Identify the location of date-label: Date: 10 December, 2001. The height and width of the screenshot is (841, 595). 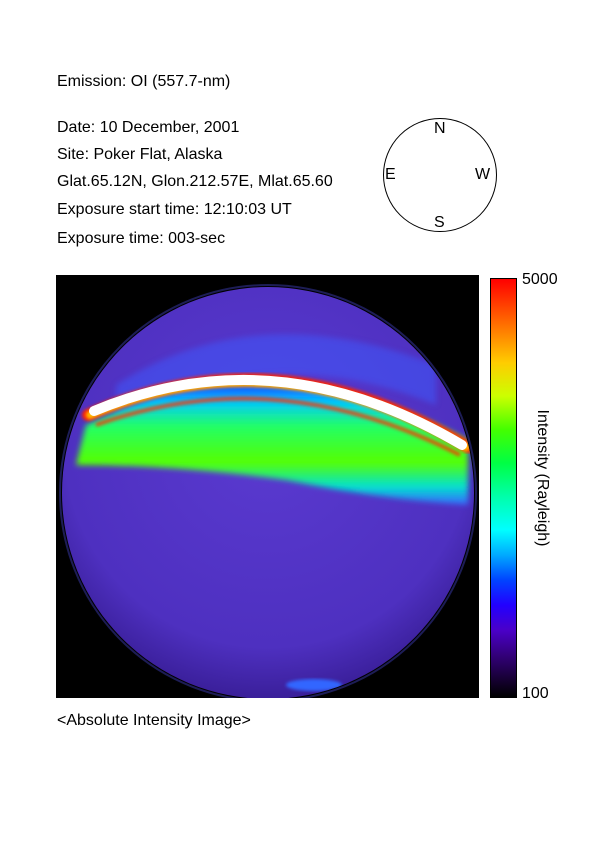
(148, 127).